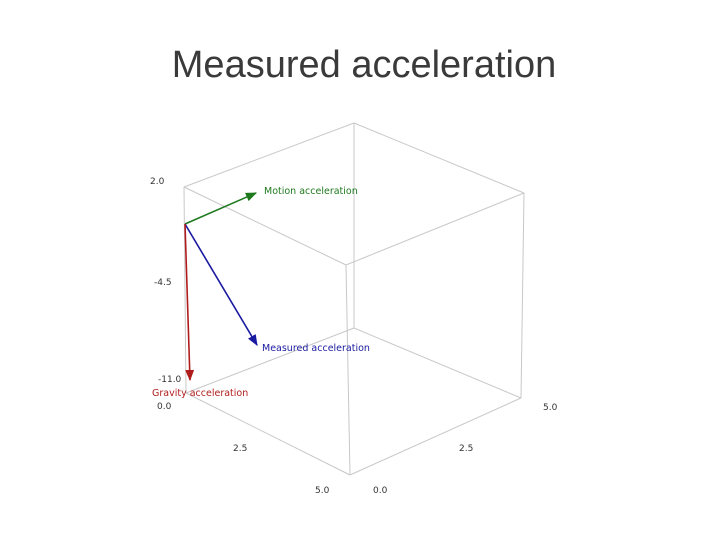 This screenshot has height=546, width=728. What do you see at coordinates (221, 284) in the screenshot?
I see `measured-vector-arrow` at bounding box center [221, 284].